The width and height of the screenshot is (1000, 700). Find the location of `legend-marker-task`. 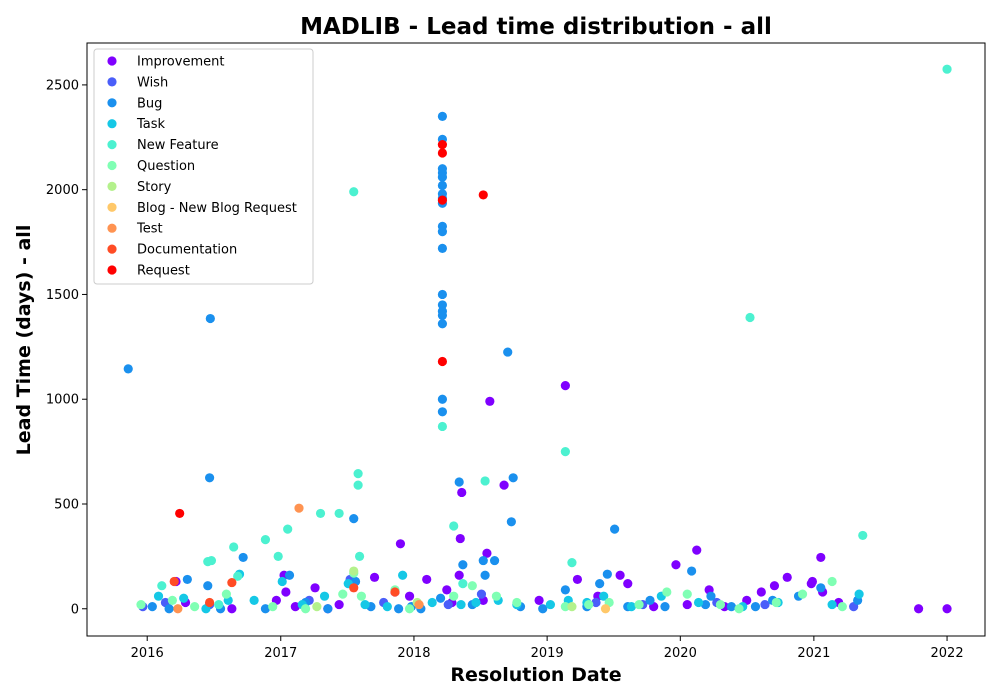

legend-marker-task is located at coordinates (112, 124).